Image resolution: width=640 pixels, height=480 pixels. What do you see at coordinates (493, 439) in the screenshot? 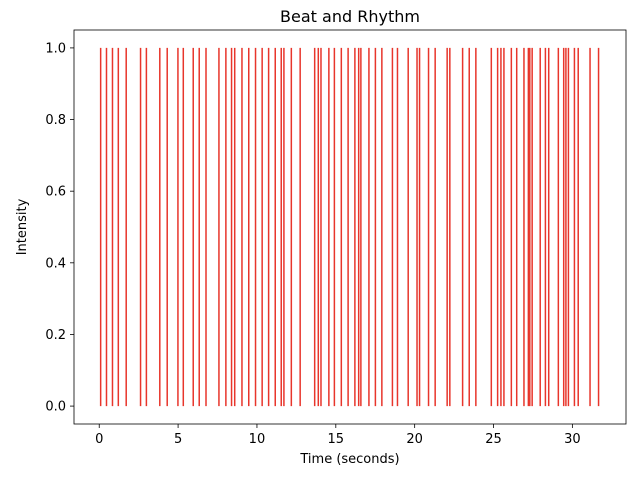
I see `x-tick-label: 25` at bounding box center [493, 439].